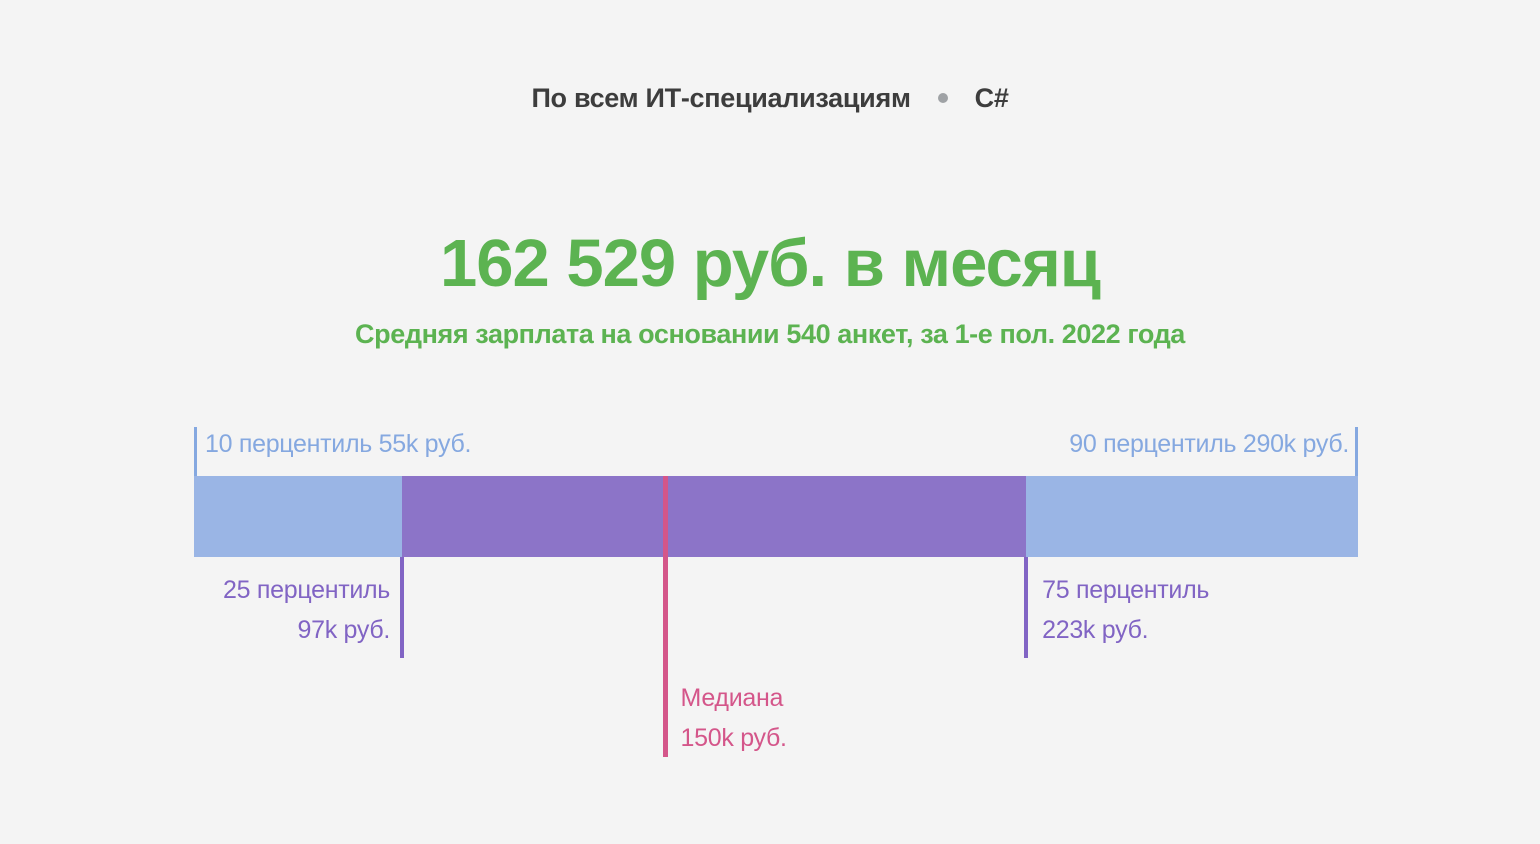 The image size is (1540, 844). What do you see at coordinates (1125, 610) in the screenshot?
I see `p75-label: 75 перцентиль 223k руб.` at bounding box center [1125, 610].